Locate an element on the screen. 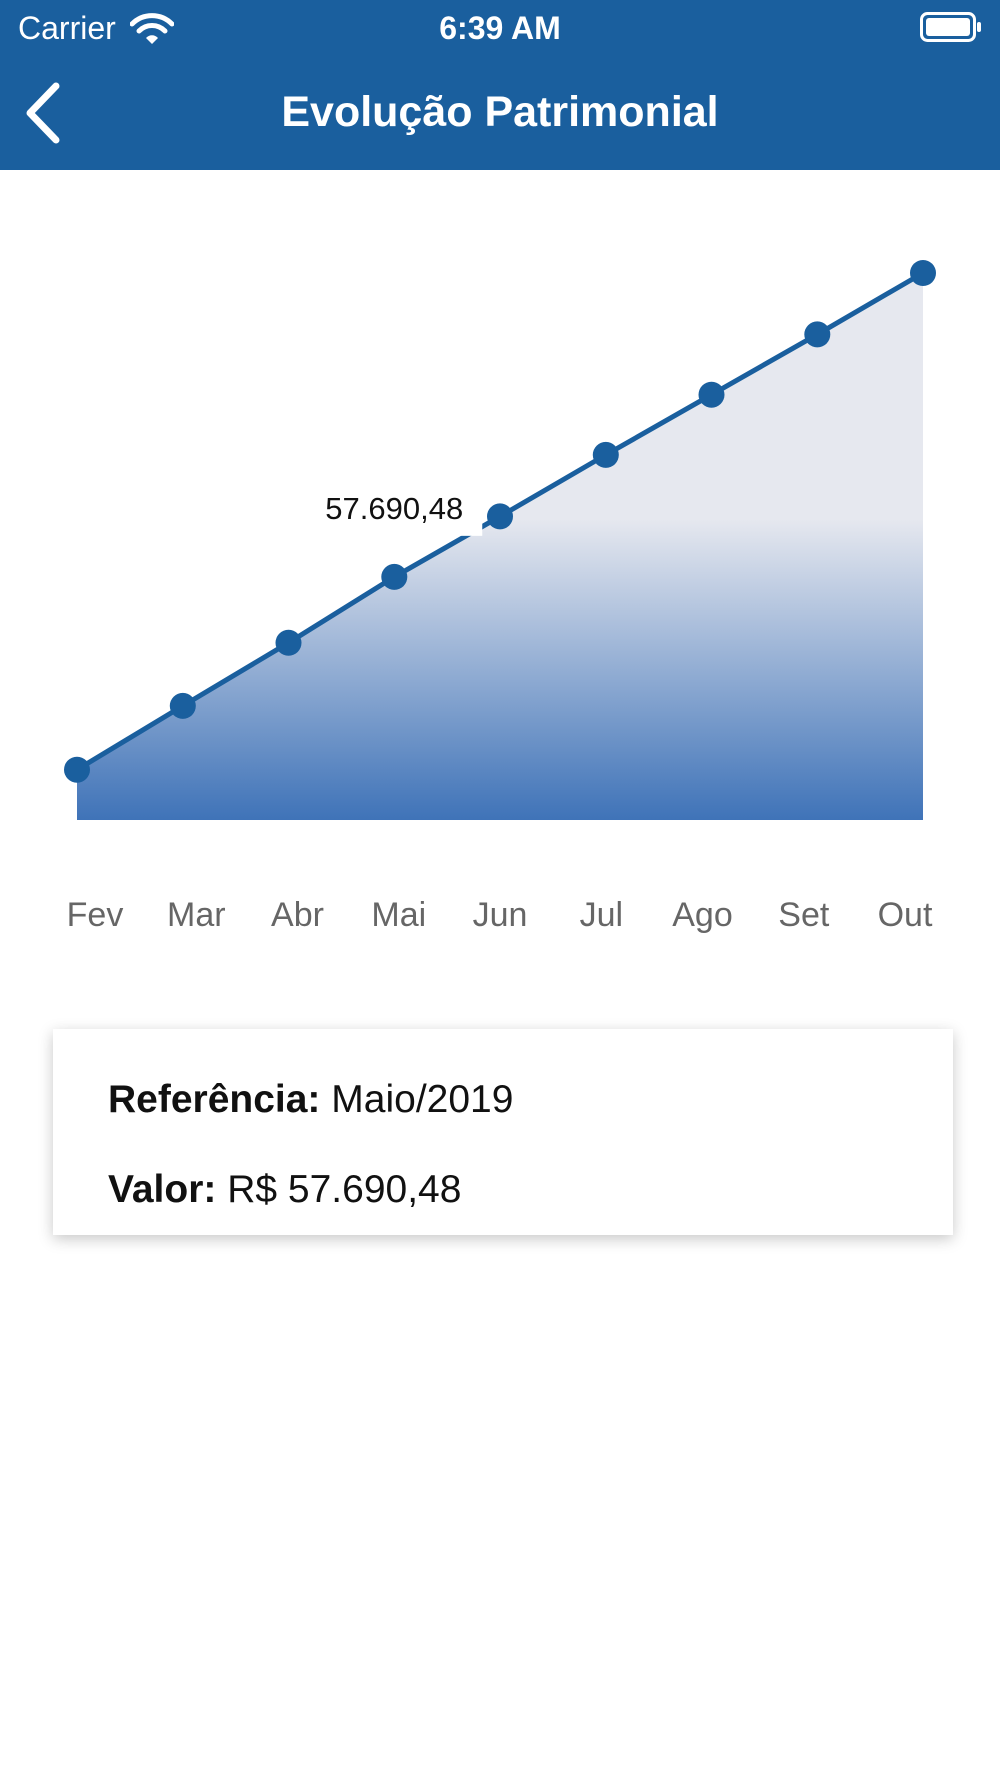 This screenshot has width=1000, height=1778. battery-icon is located at coordinates (950, 27).